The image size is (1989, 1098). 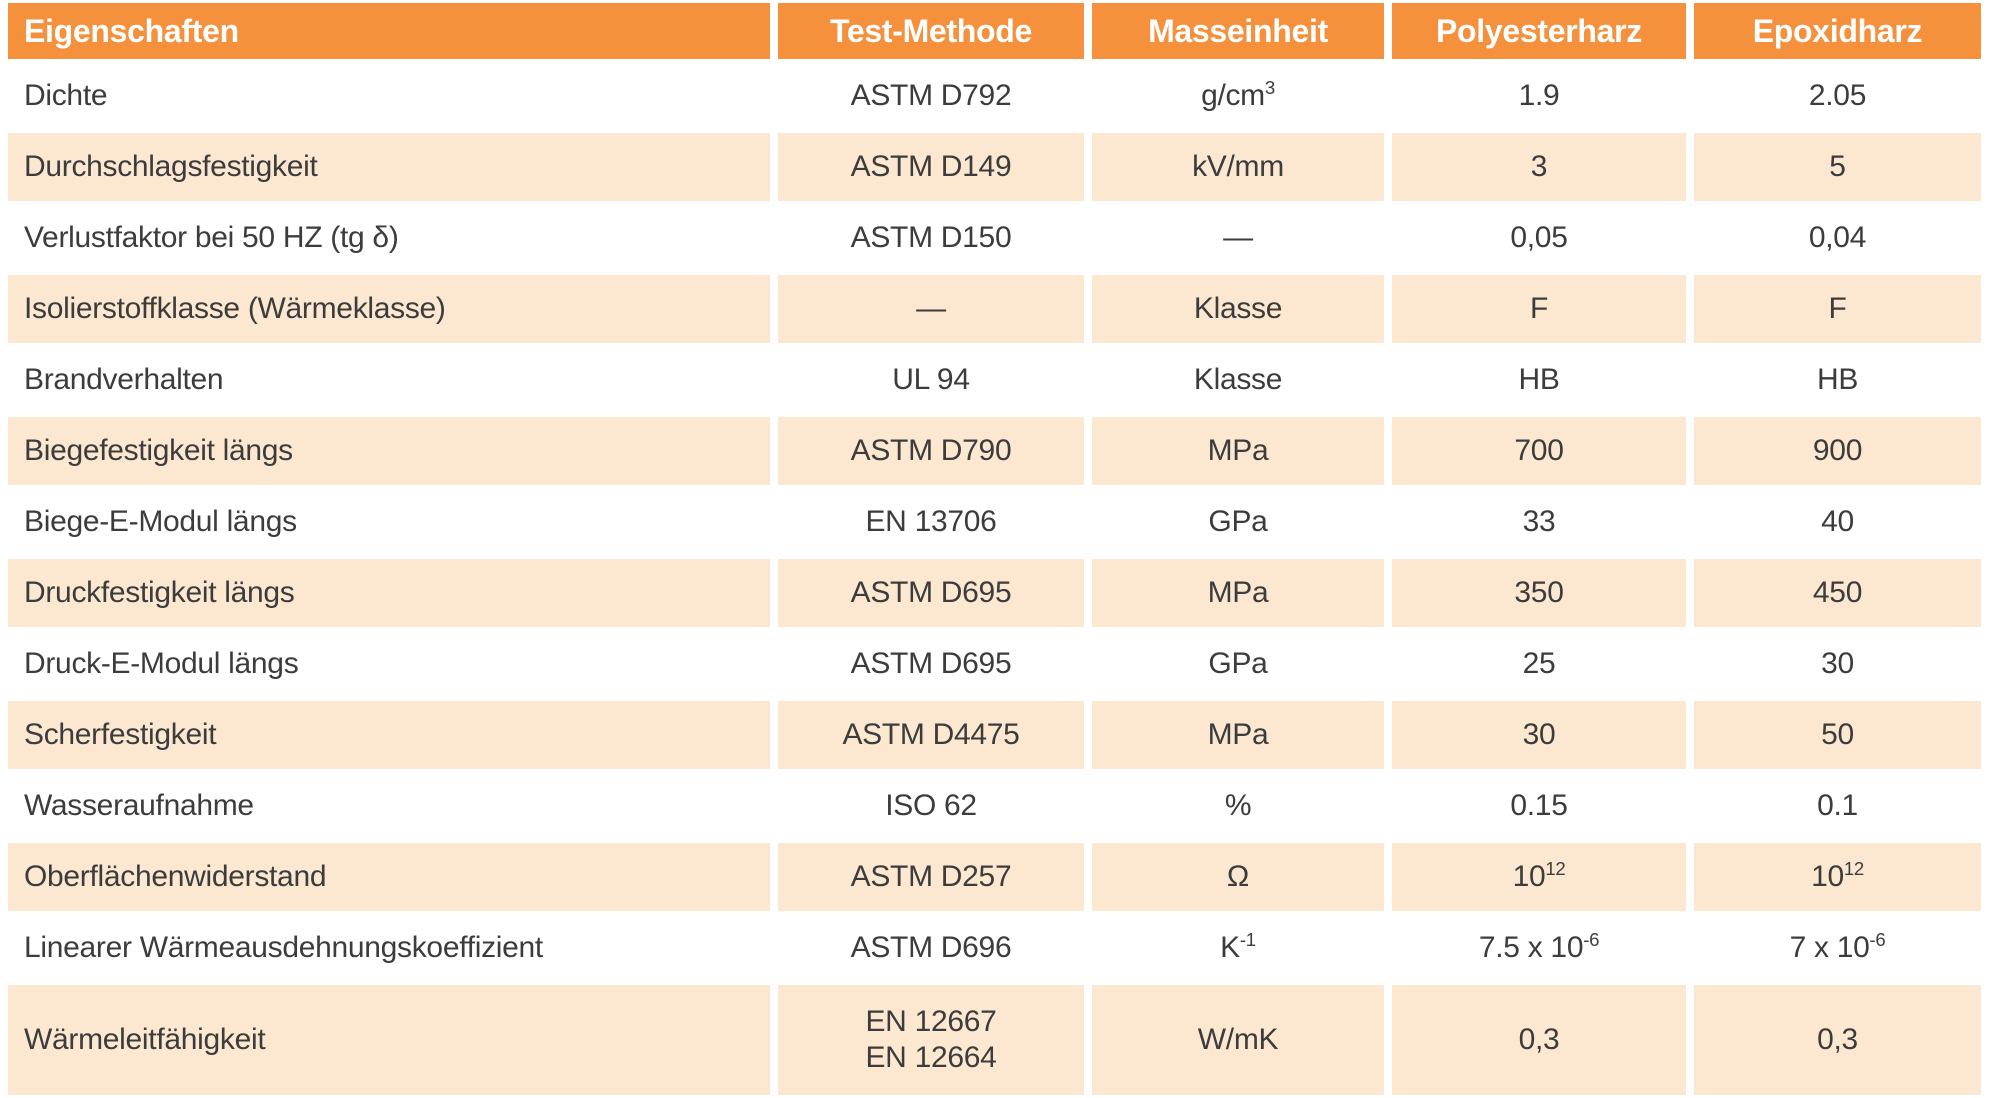 What do you see at coordinates (1837, 735) in the screenshot?
I see `epoxidharz-cell: 50` at bounding box center [1837, 735].